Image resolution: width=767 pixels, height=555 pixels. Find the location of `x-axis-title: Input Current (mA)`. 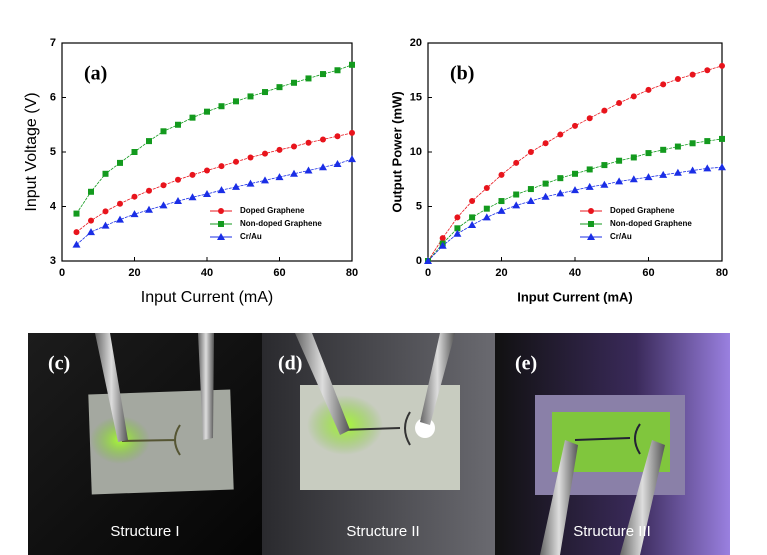

x-axis-title: Input Current (mA) is located at coordinates (207, 297).